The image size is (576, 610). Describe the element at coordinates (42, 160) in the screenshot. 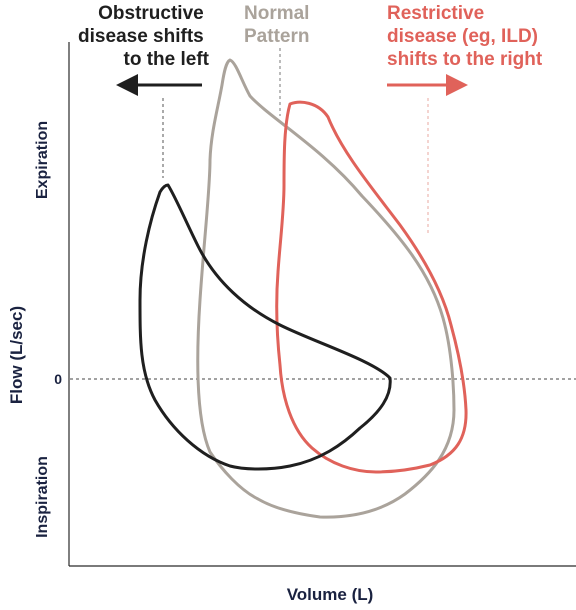

I see `expiration-label: Expiration` at that location.